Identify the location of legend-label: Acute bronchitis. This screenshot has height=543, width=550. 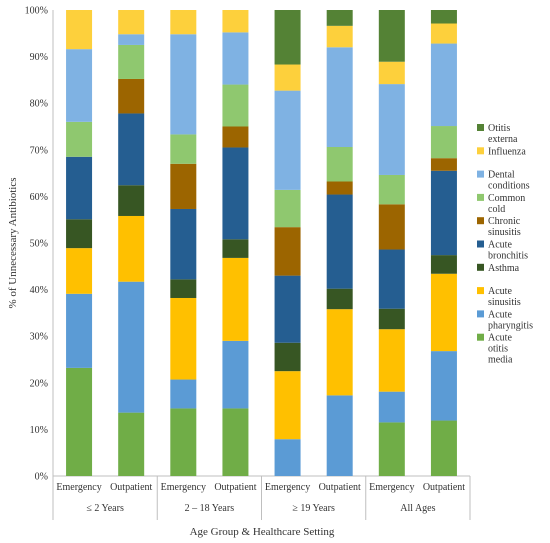
(508, 251).